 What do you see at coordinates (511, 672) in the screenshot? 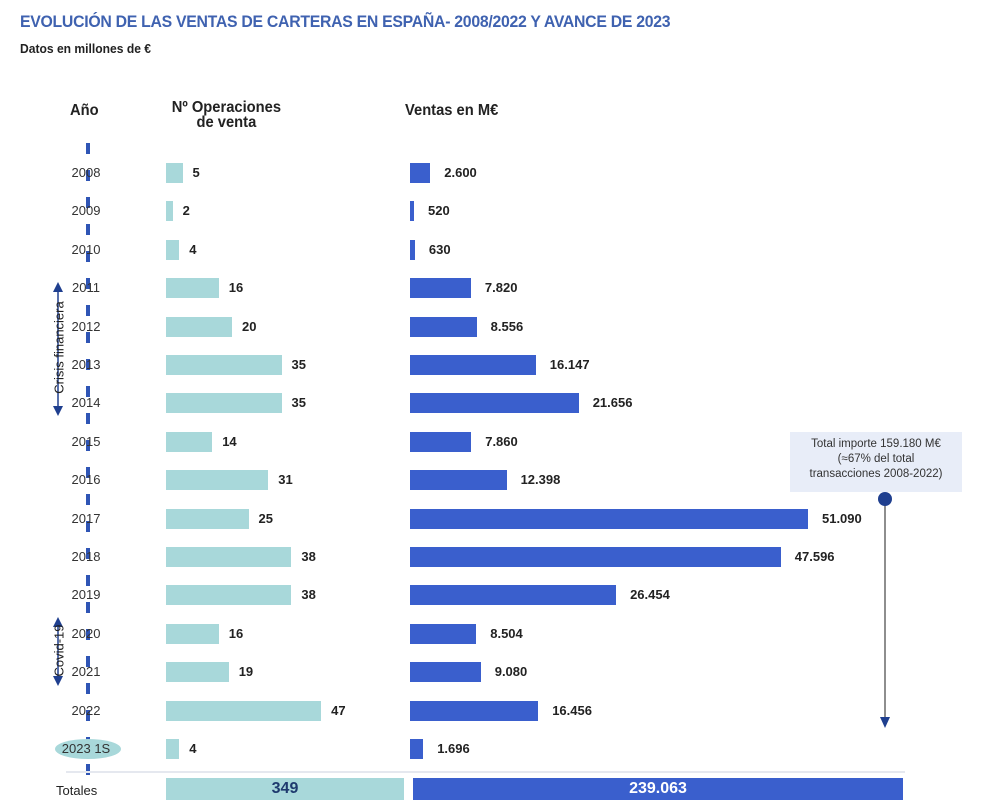
I see `sales-value: 9.080` at bounding box center [511, 672].